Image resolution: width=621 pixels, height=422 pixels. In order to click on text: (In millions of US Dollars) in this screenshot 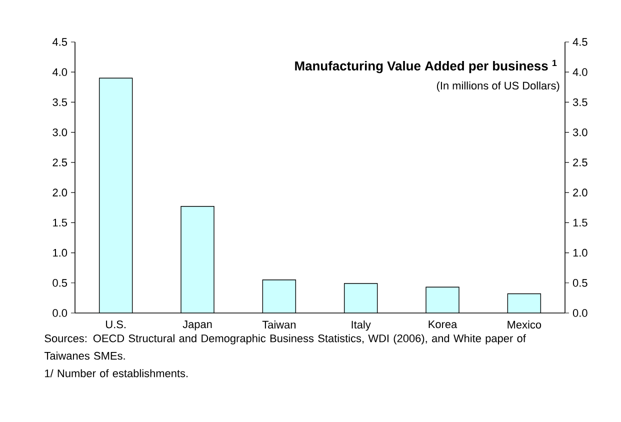, I will do `click(498, 86)`.